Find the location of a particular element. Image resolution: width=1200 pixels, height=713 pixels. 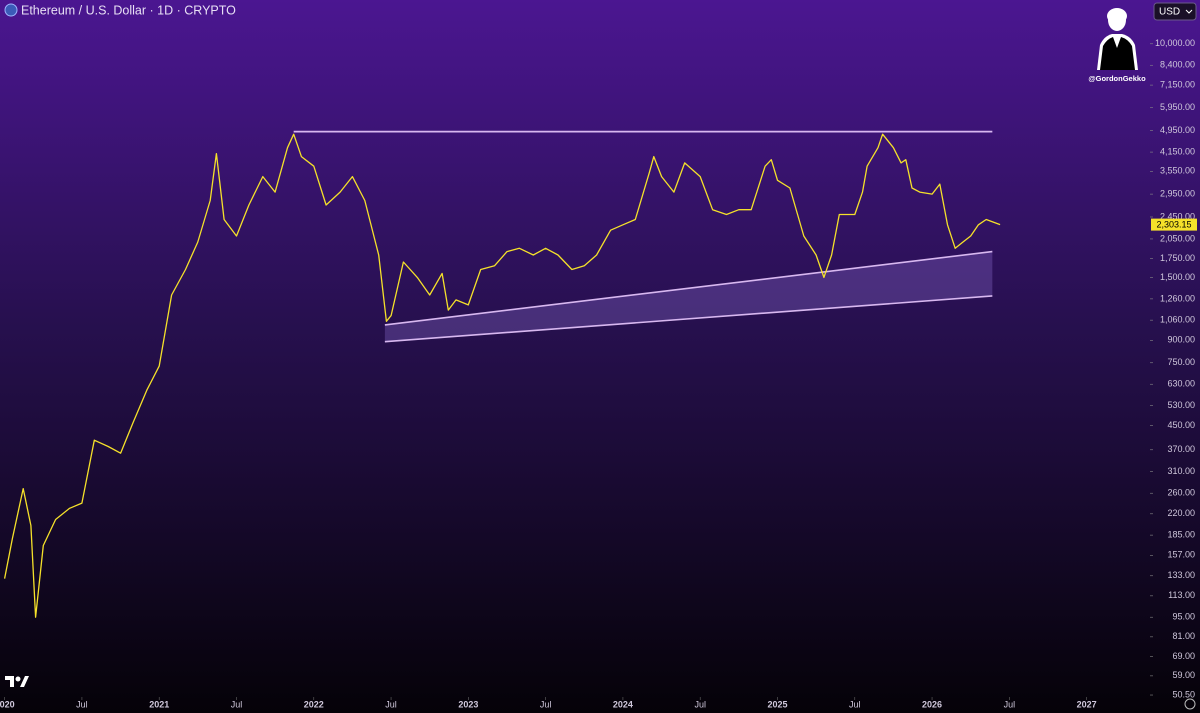

x-tick-label: 2020 is located at coordinates (7, 704).